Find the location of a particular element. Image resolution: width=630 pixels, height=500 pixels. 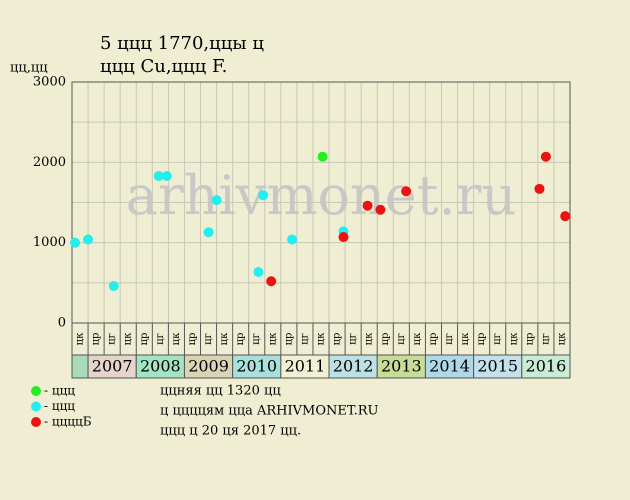

year-label: 2015 is located at coordinates (497, 366).